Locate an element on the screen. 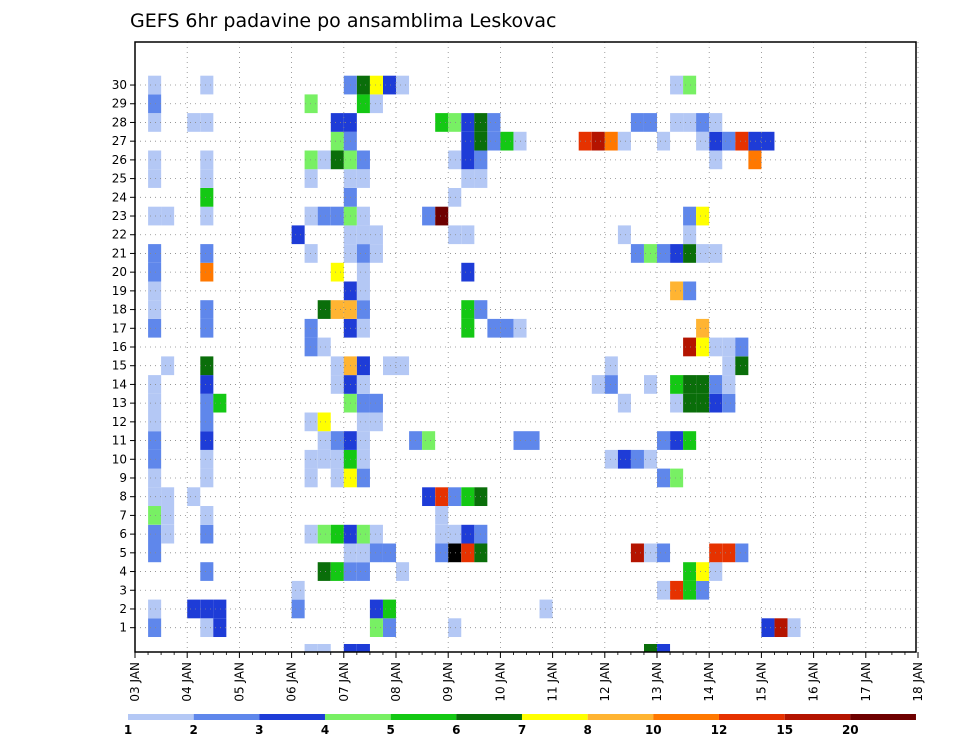 The image size is (960, 742). colorbar-label: 4 is located at coordinates (325, 730).